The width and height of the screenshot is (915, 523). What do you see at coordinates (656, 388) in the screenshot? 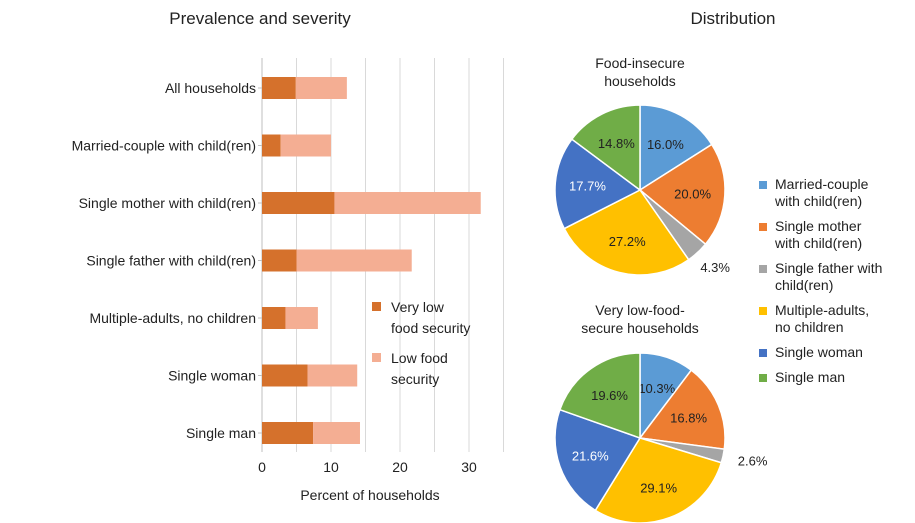
I see `pie-value-label: 10.3%` at bounding box center [656, 388].